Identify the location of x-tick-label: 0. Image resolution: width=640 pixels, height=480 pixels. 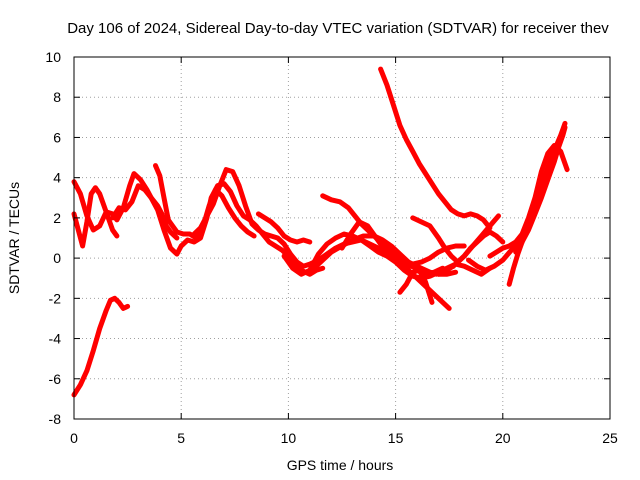
(74, 438).